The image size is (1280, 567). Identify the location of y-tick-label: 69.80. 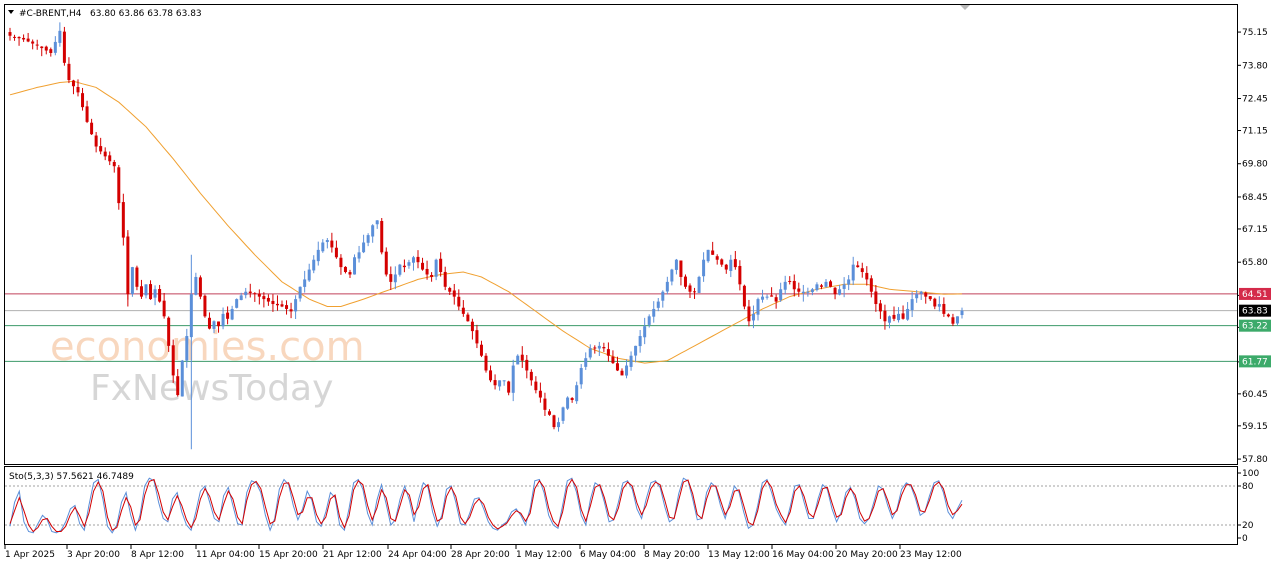
(1255, 165).